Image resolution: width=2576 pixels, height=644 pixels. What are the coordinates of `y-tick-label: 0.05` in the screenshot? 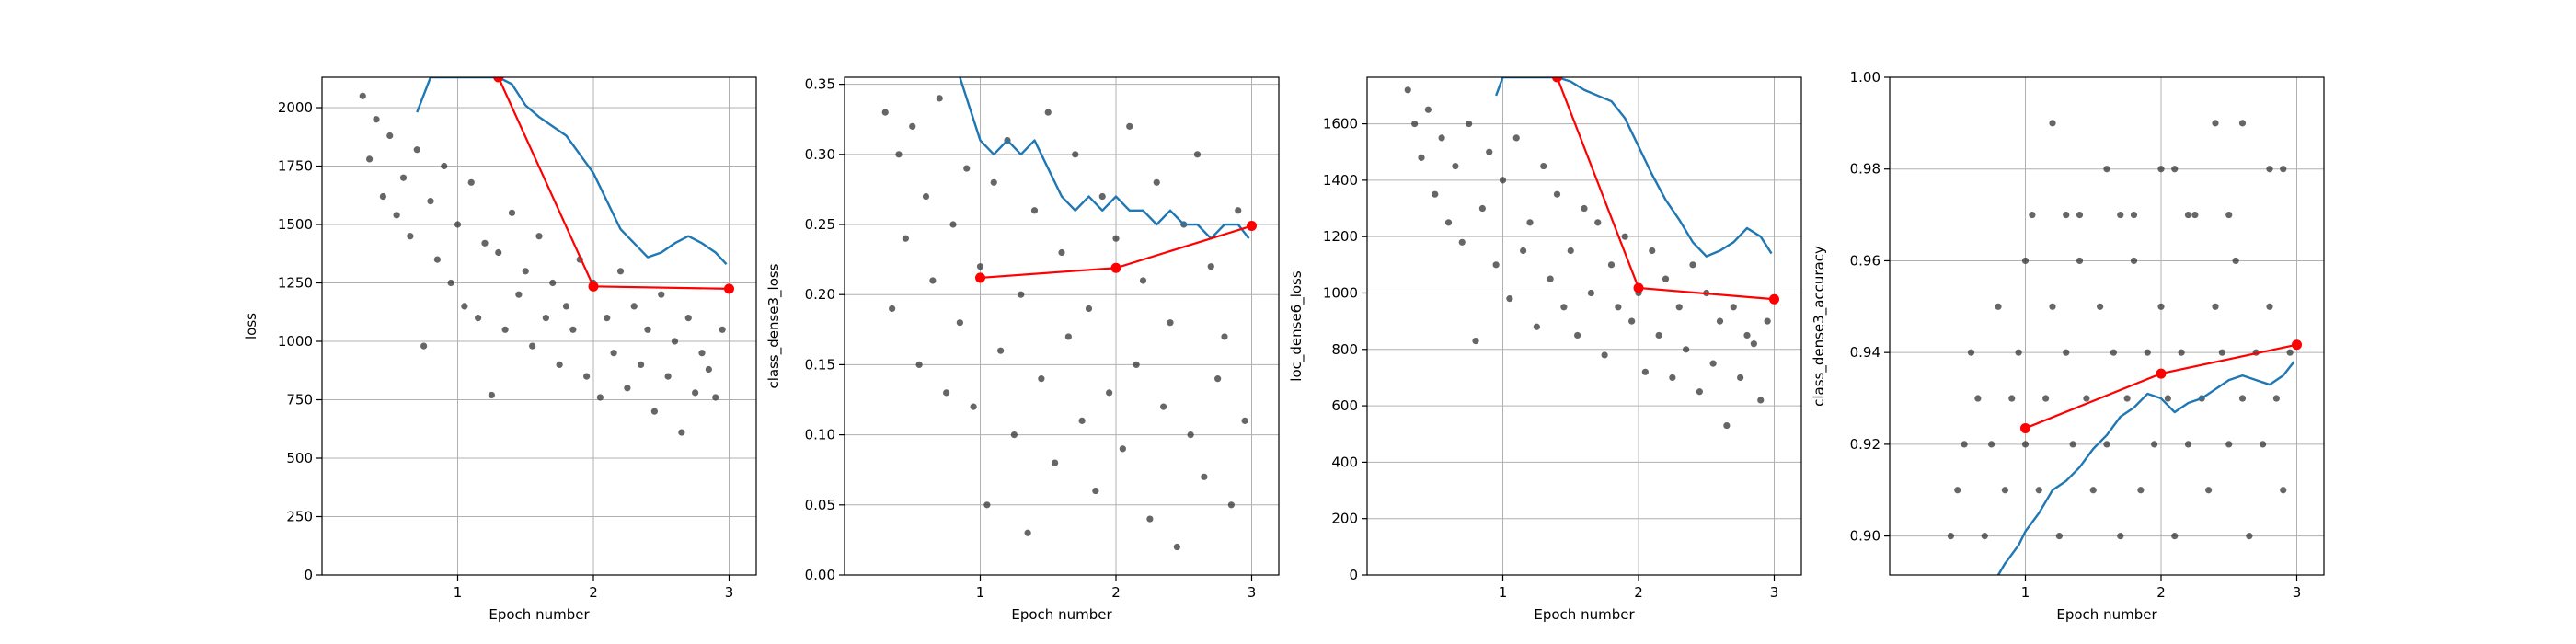 It's located at (820, 505).